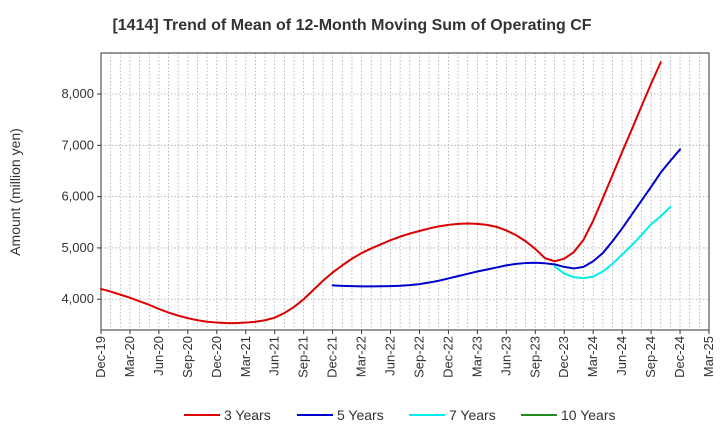 The image size is (720, 440). Describe the element at coordinates (621, 356) in the screenshot. I see `x-tick-label: Jun-24` at that location.